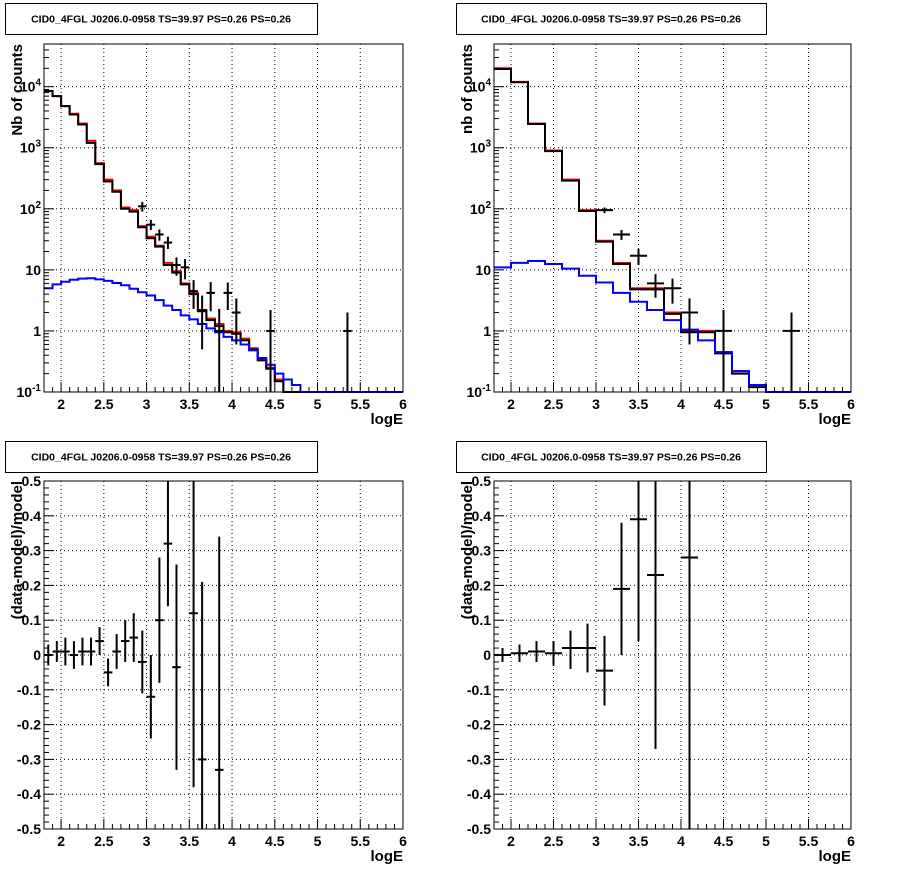  I want to click on y-axis-label: nb of counts, so click(467, 89).